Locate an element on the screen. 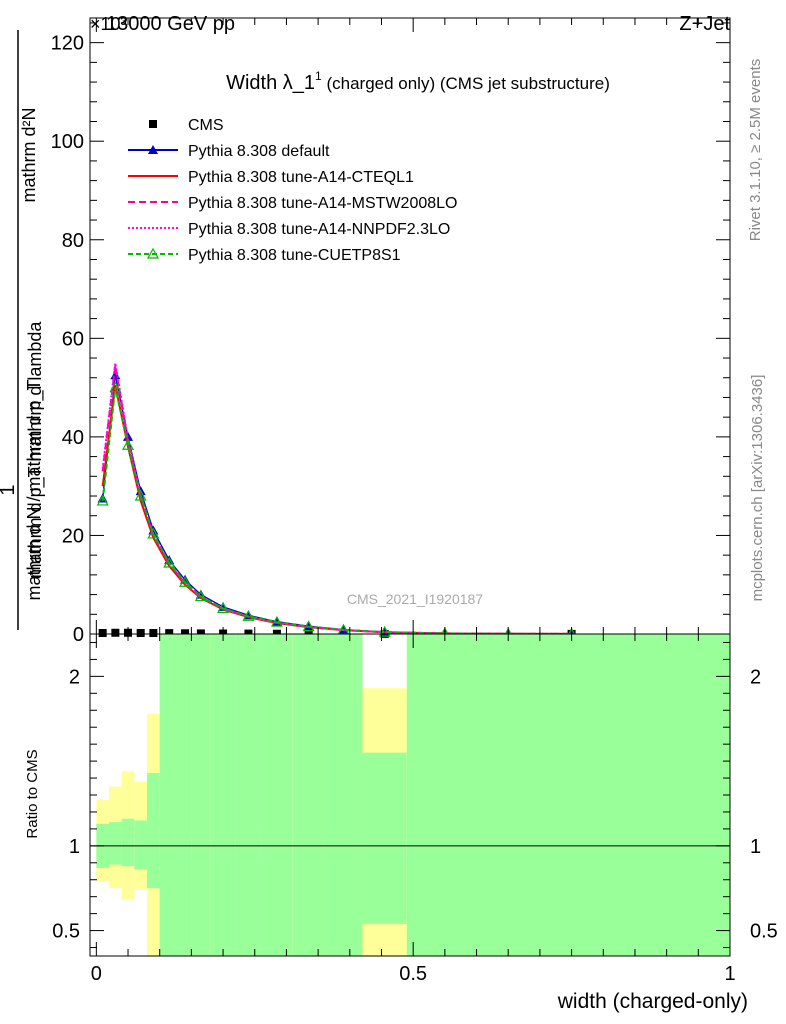 This screenshot has height=1024, width=786. ratio-ytick-label: 2 is located at coordinates (74, 677).